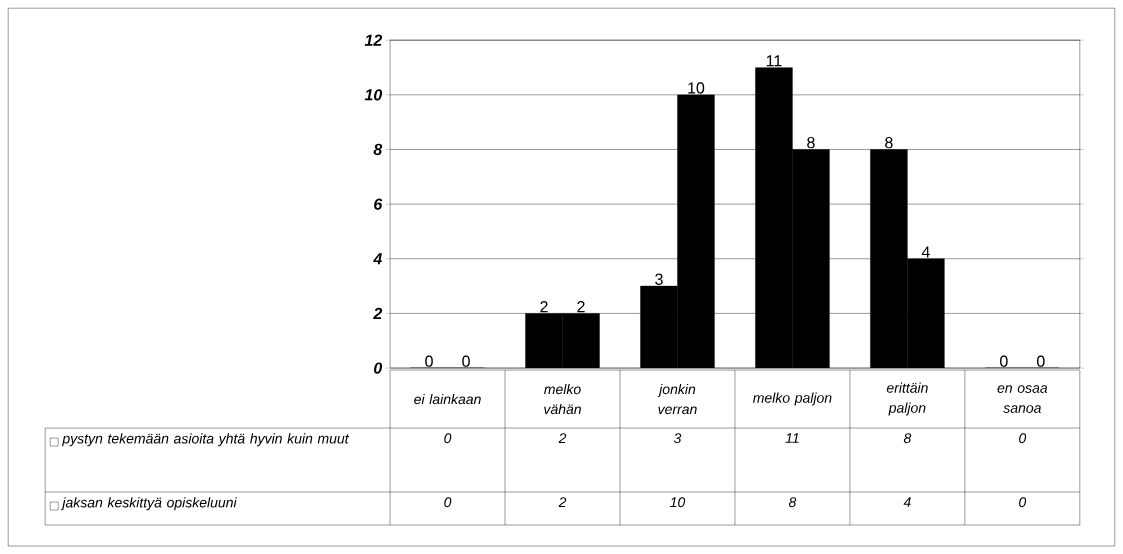 This screenshot has width=1123, height=554. Describe the element at coordinates (907, 399) in the screenshot. I see `x-tick-label: erittäin paljon` at that location.